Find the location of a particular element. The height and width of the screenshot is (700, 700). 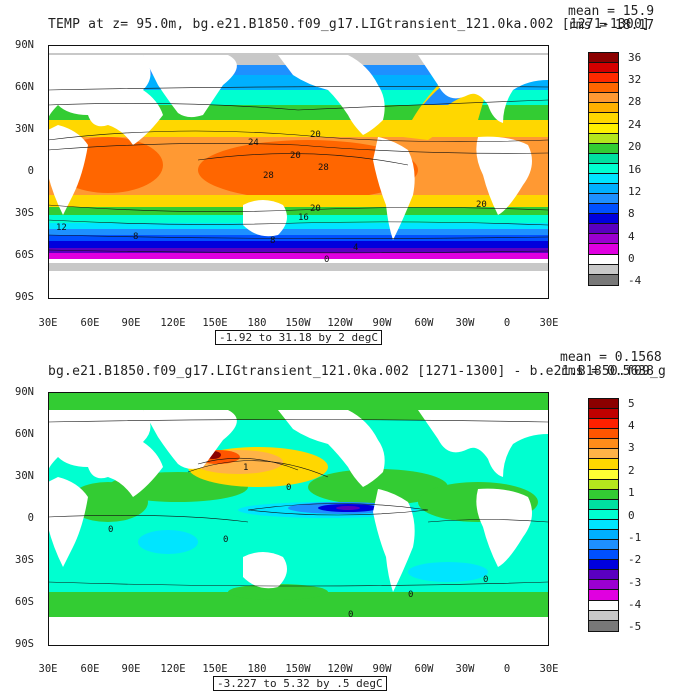

colorbar-tick: 16 is located at coordinates (635, 169).